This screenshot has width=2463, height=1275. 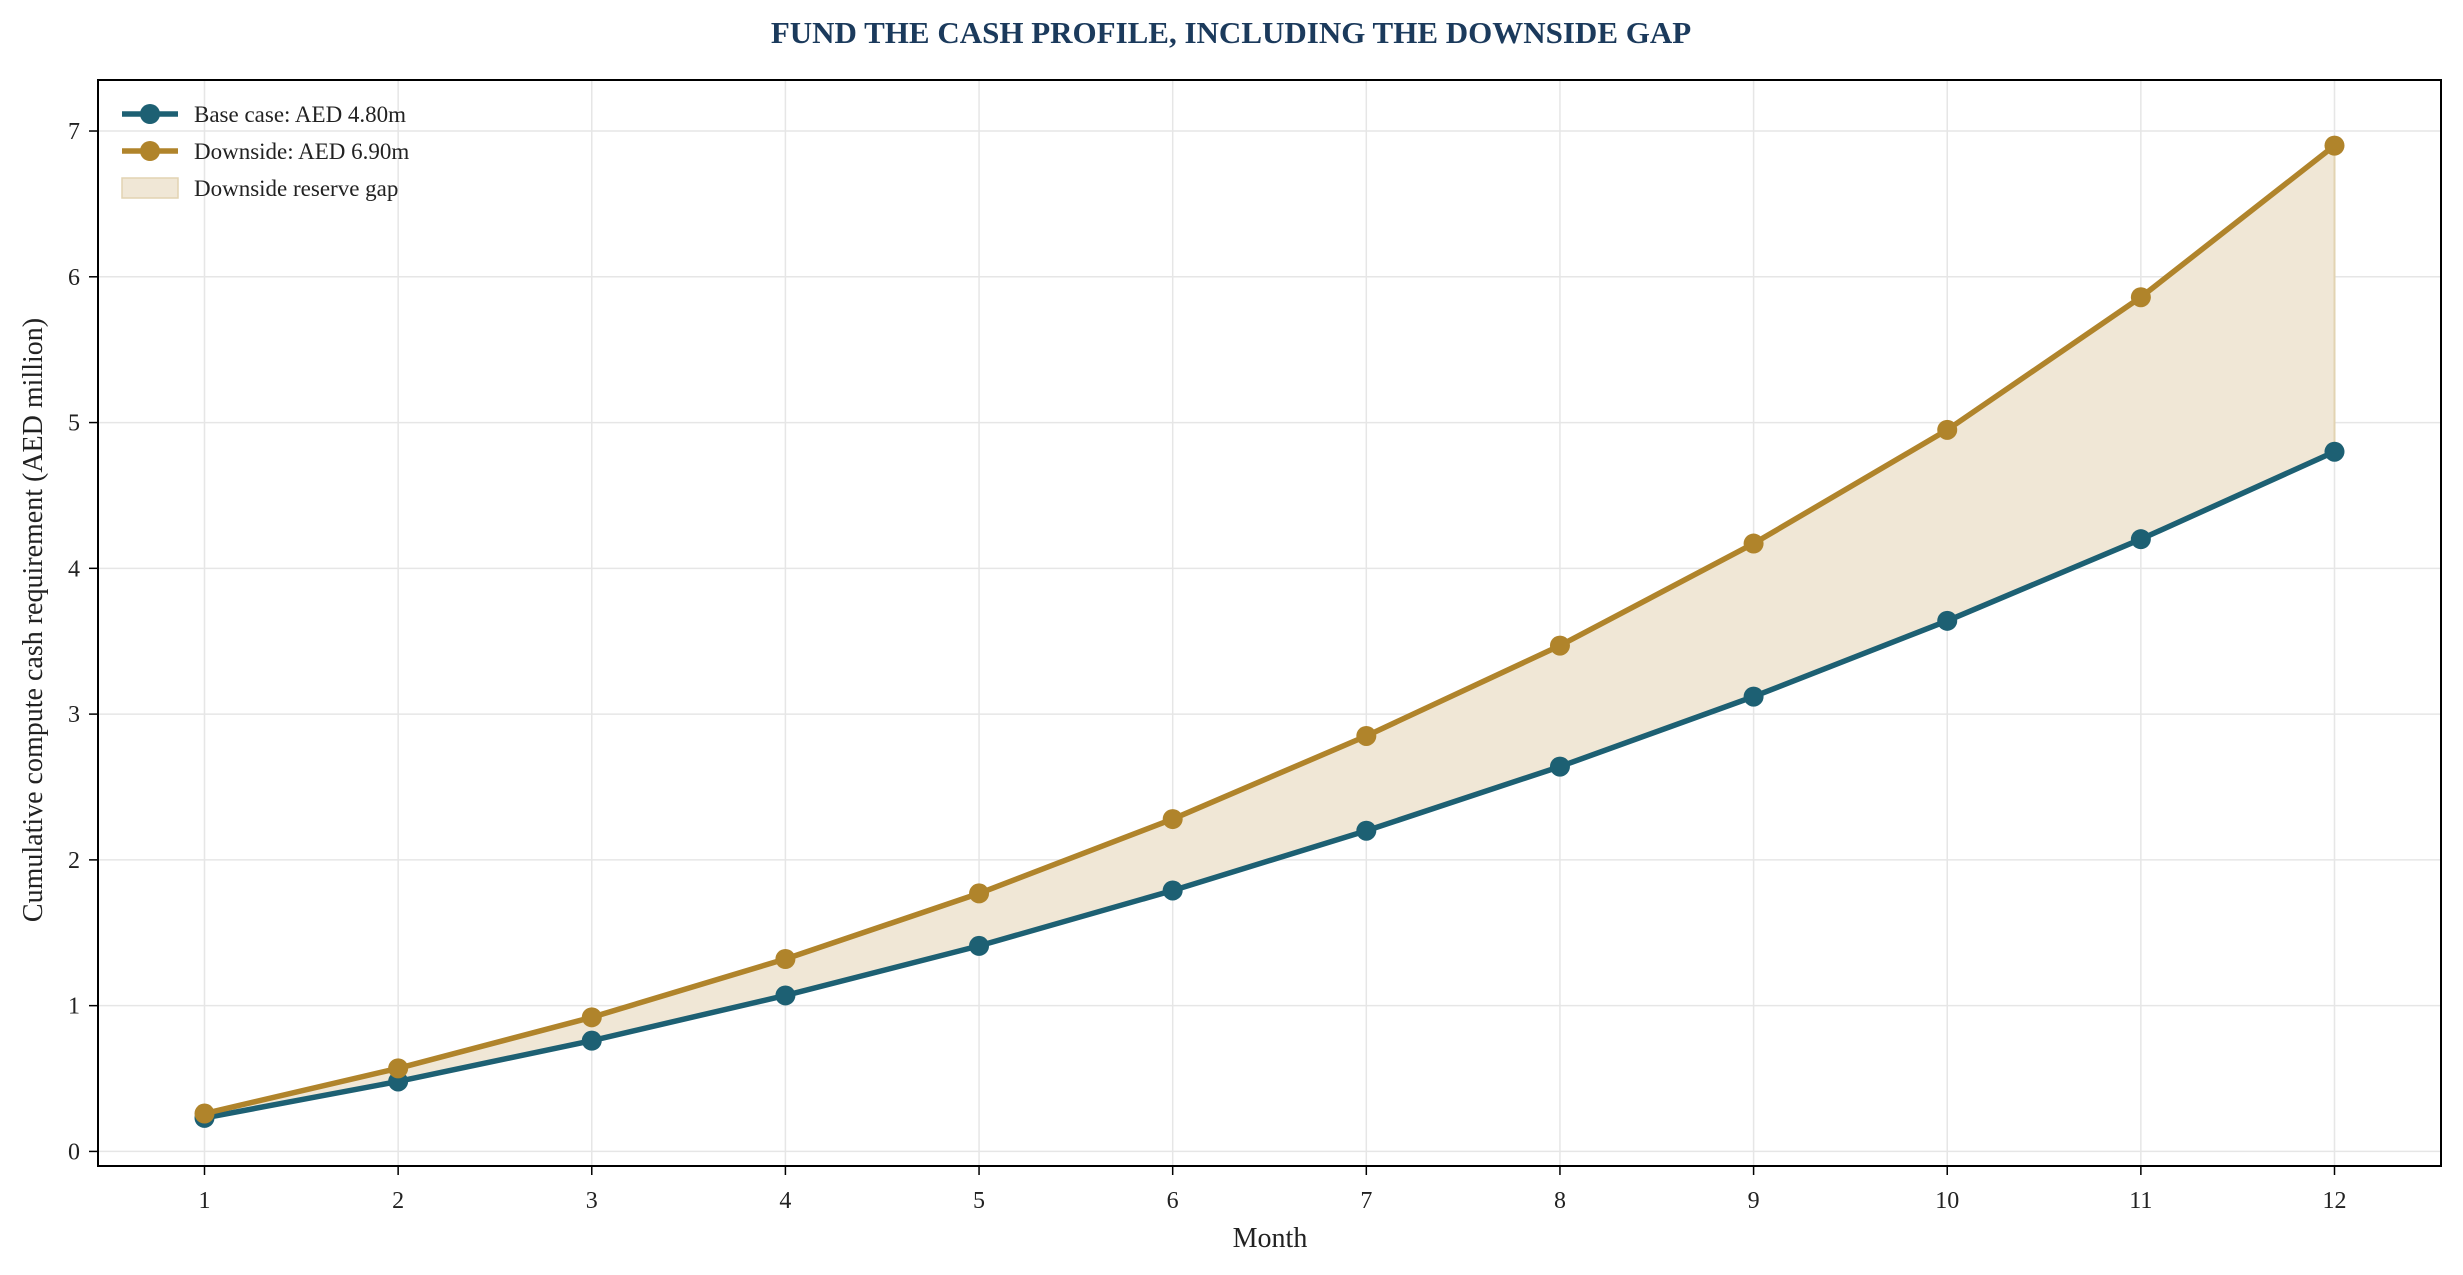 I want to click on x-tick-label: 1, so click(x=205, y=1201).